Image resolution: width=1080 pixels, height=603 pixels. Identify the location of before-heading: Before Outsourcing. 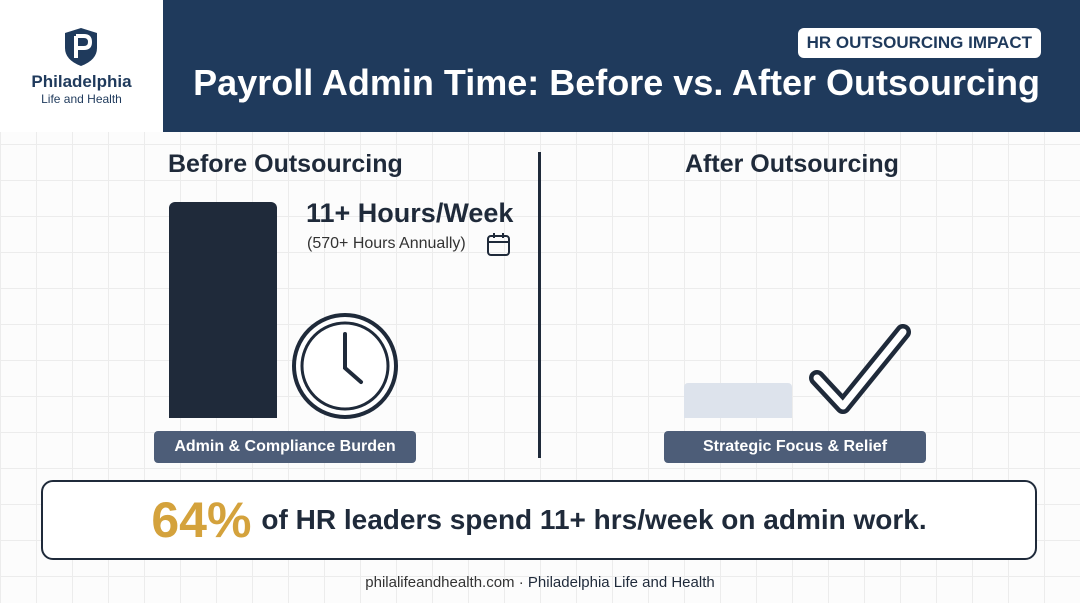
(285, 164).